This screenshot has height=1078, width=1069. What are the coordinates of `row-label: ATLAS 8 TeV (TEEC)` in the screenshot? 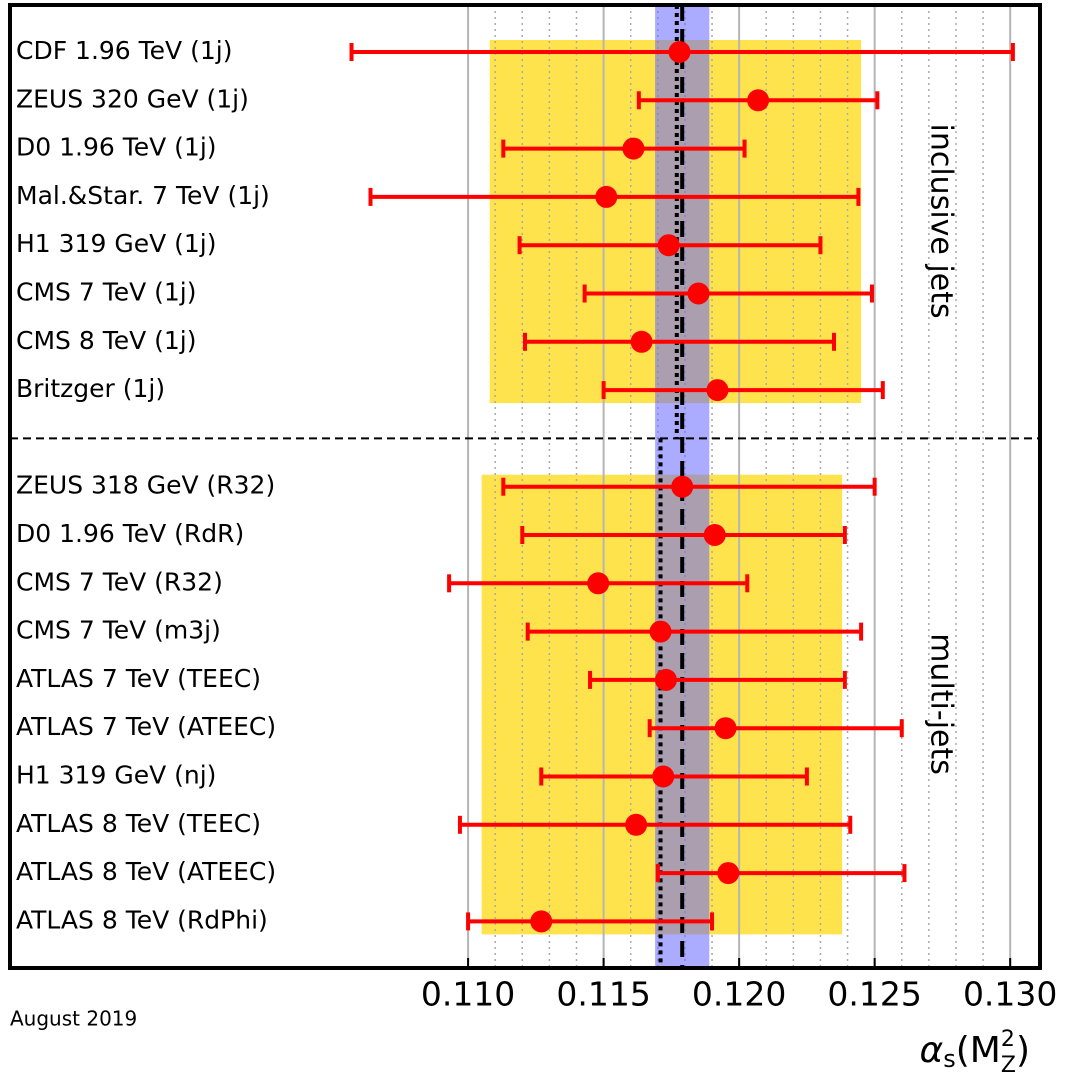 It's located at (138, 823).